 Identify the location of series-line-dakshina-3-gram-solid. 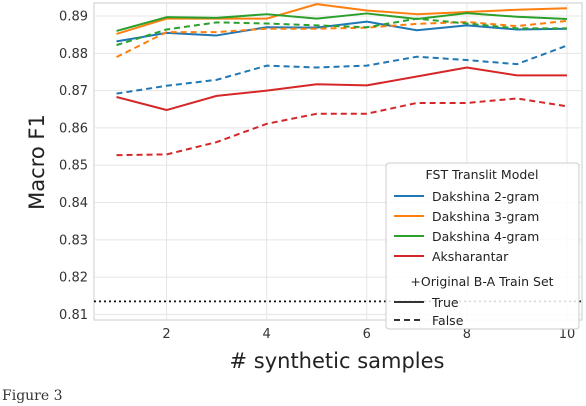
(342, 19).